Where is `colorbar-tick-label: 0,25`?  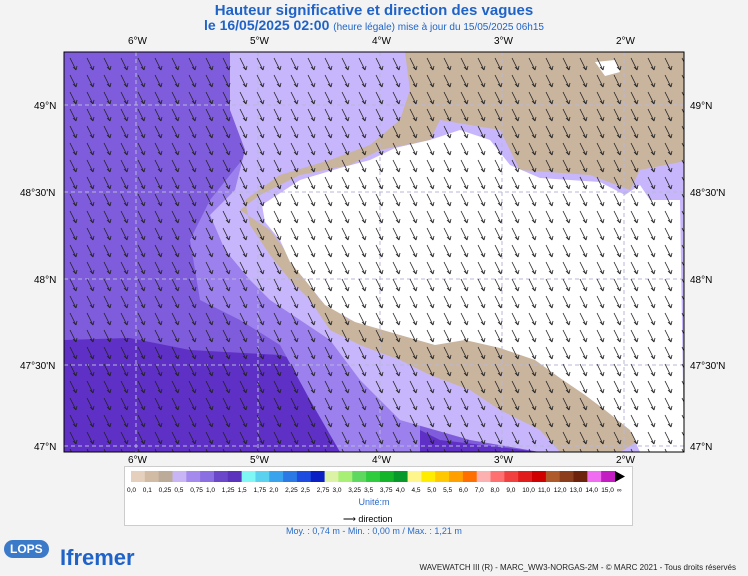
colorbar-tick-label: 0,25 is located at coordinates (165, 490).